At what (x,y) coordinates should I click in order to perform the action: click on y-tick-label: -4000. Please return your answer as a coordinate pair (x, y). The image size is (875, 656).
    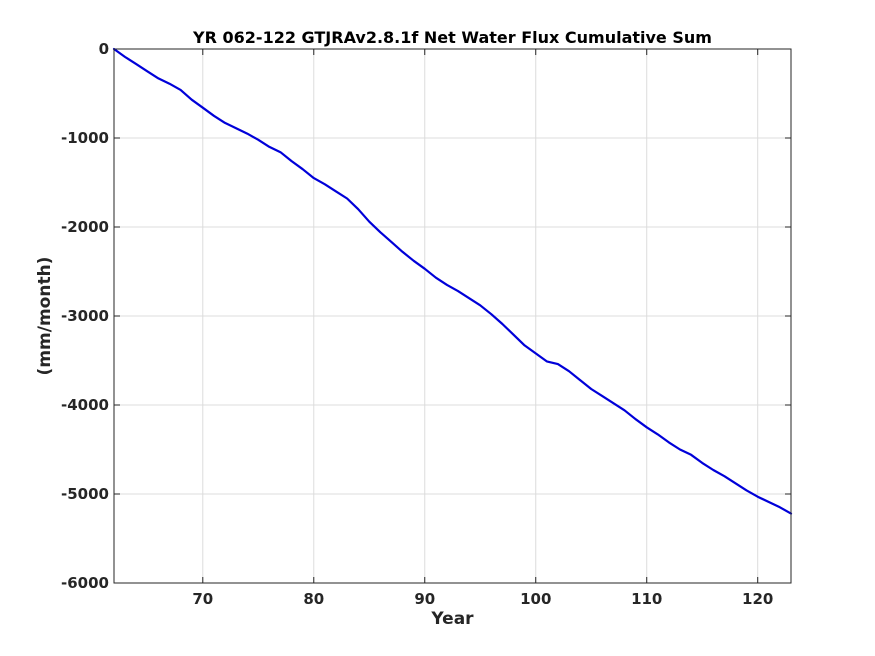
    Looking at the image, I should click on (85, 405).